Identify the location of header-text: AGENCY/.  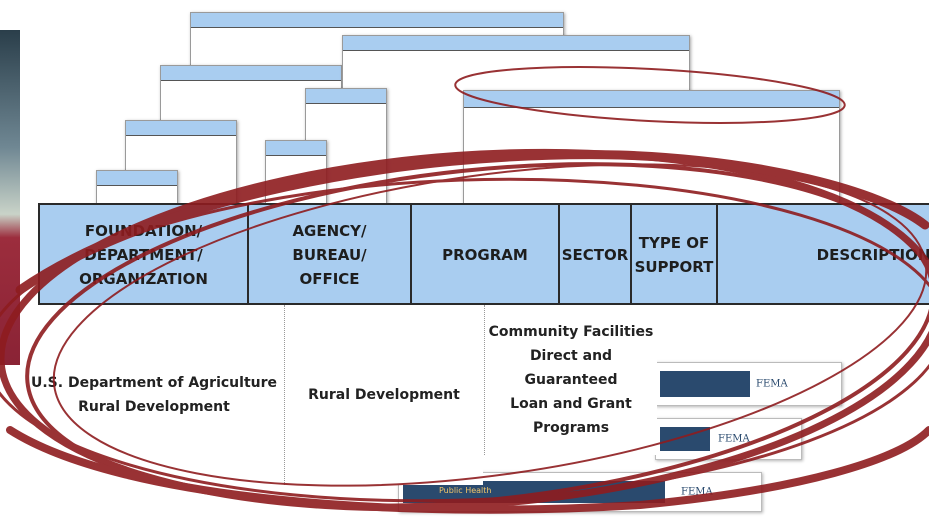
(329, 231).